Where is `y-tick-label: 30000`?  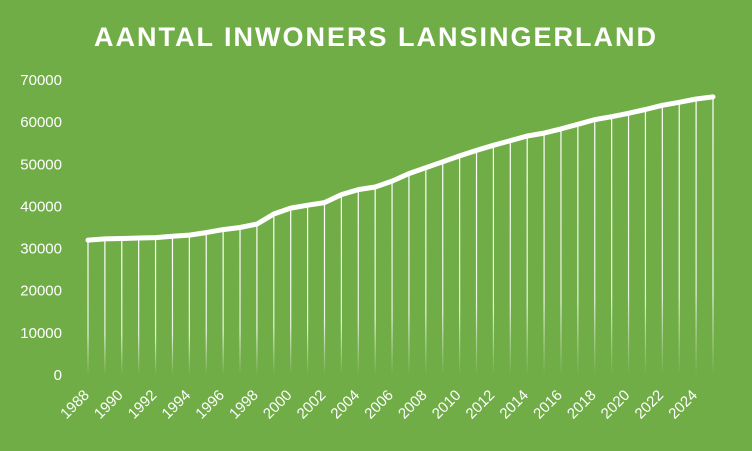 y-tick-label: 30000 is located at coordinates (41, 249).